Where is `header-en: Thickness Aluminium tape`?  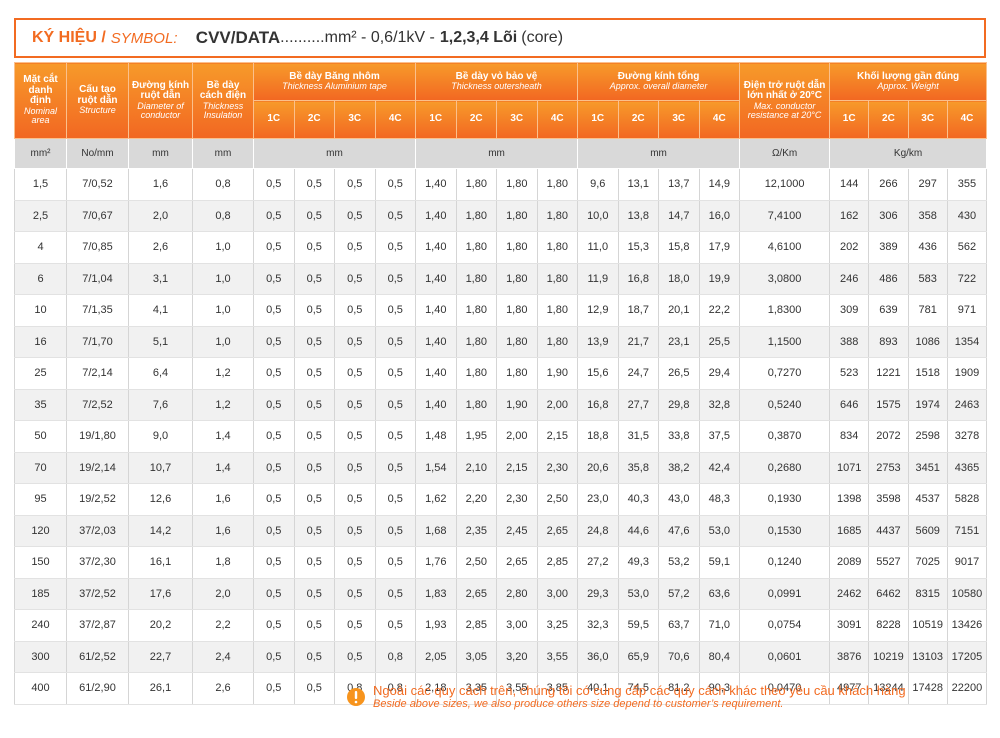
header-en: Thickness Aluminium tape is located at coordinates (334, 86).